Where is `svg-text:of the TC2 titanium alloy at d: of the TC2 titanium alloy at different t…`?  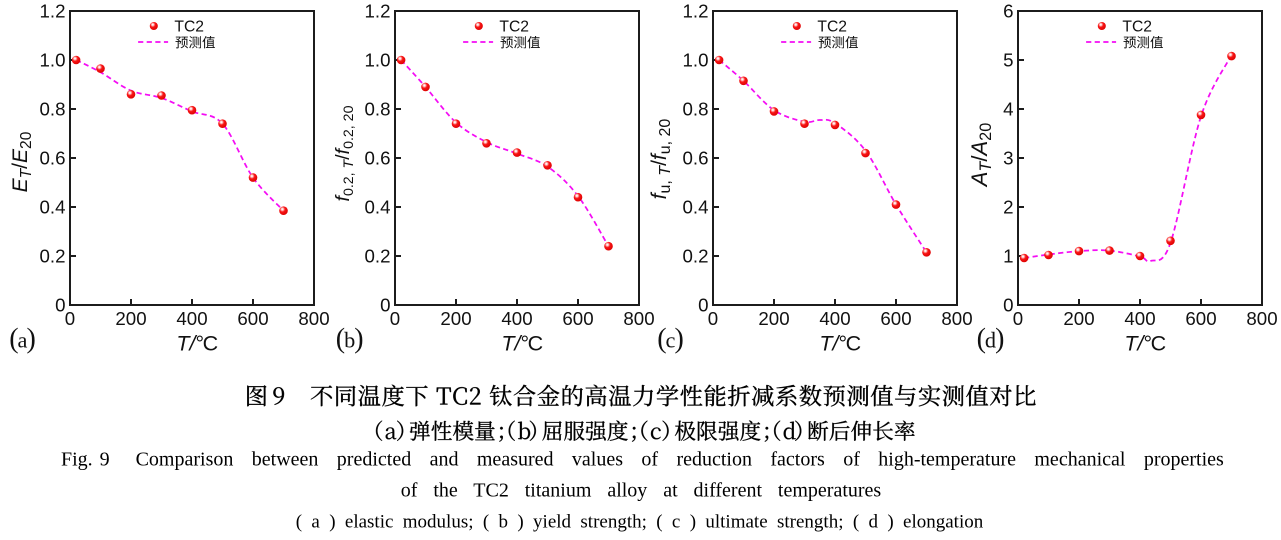
svg-text:of the TC2 titanium alloy at d: of the TC2 titanium alloy at different t… is located at coordinates (641, 491).